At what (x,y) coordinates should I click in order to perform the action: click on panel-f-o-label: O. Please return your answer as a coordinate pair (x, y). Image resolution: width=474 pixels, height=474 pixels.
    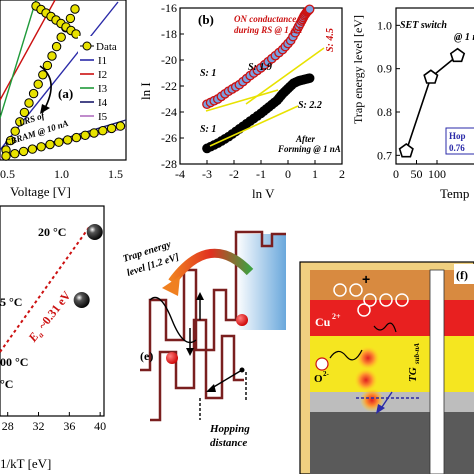
    Looking at the image, I should click on (318, 379).